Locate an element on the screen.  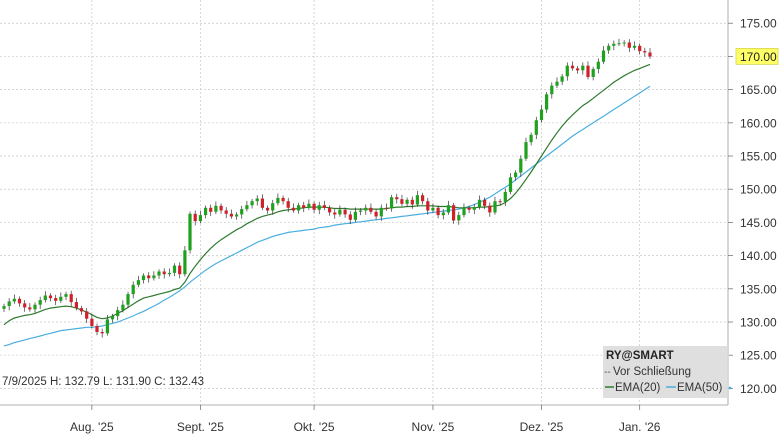
y-tick-label: 130.00 is located at coordinates (758, 323).